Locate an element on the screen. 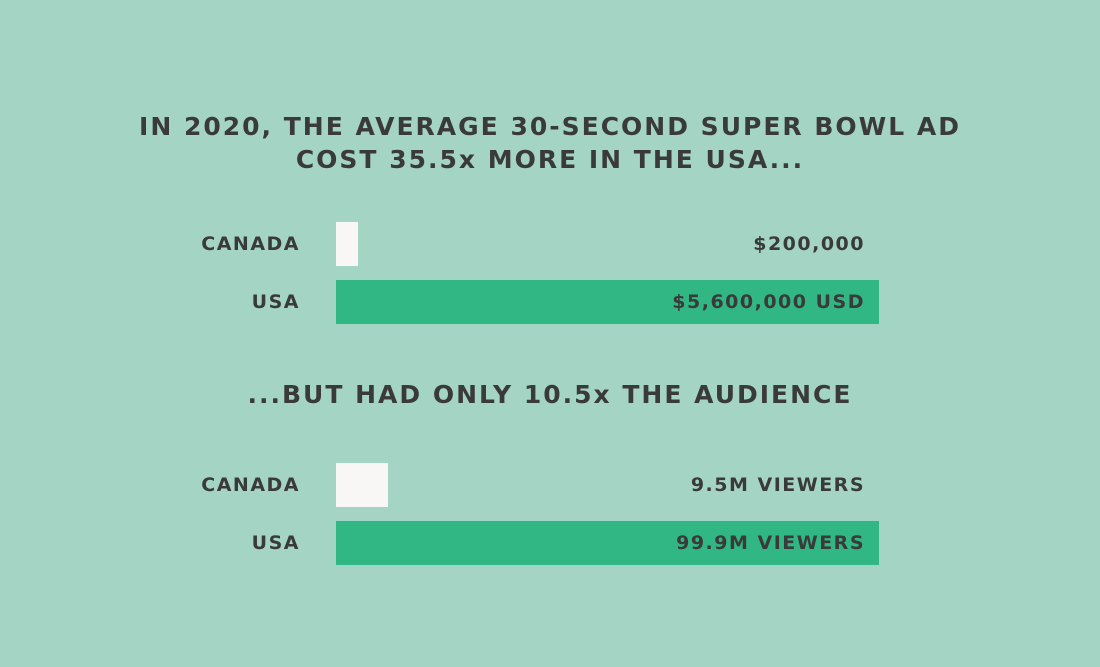 The image size is (1100, 667). bar-track: 99.9M VIEWERS is located at coordinates (607, 543).